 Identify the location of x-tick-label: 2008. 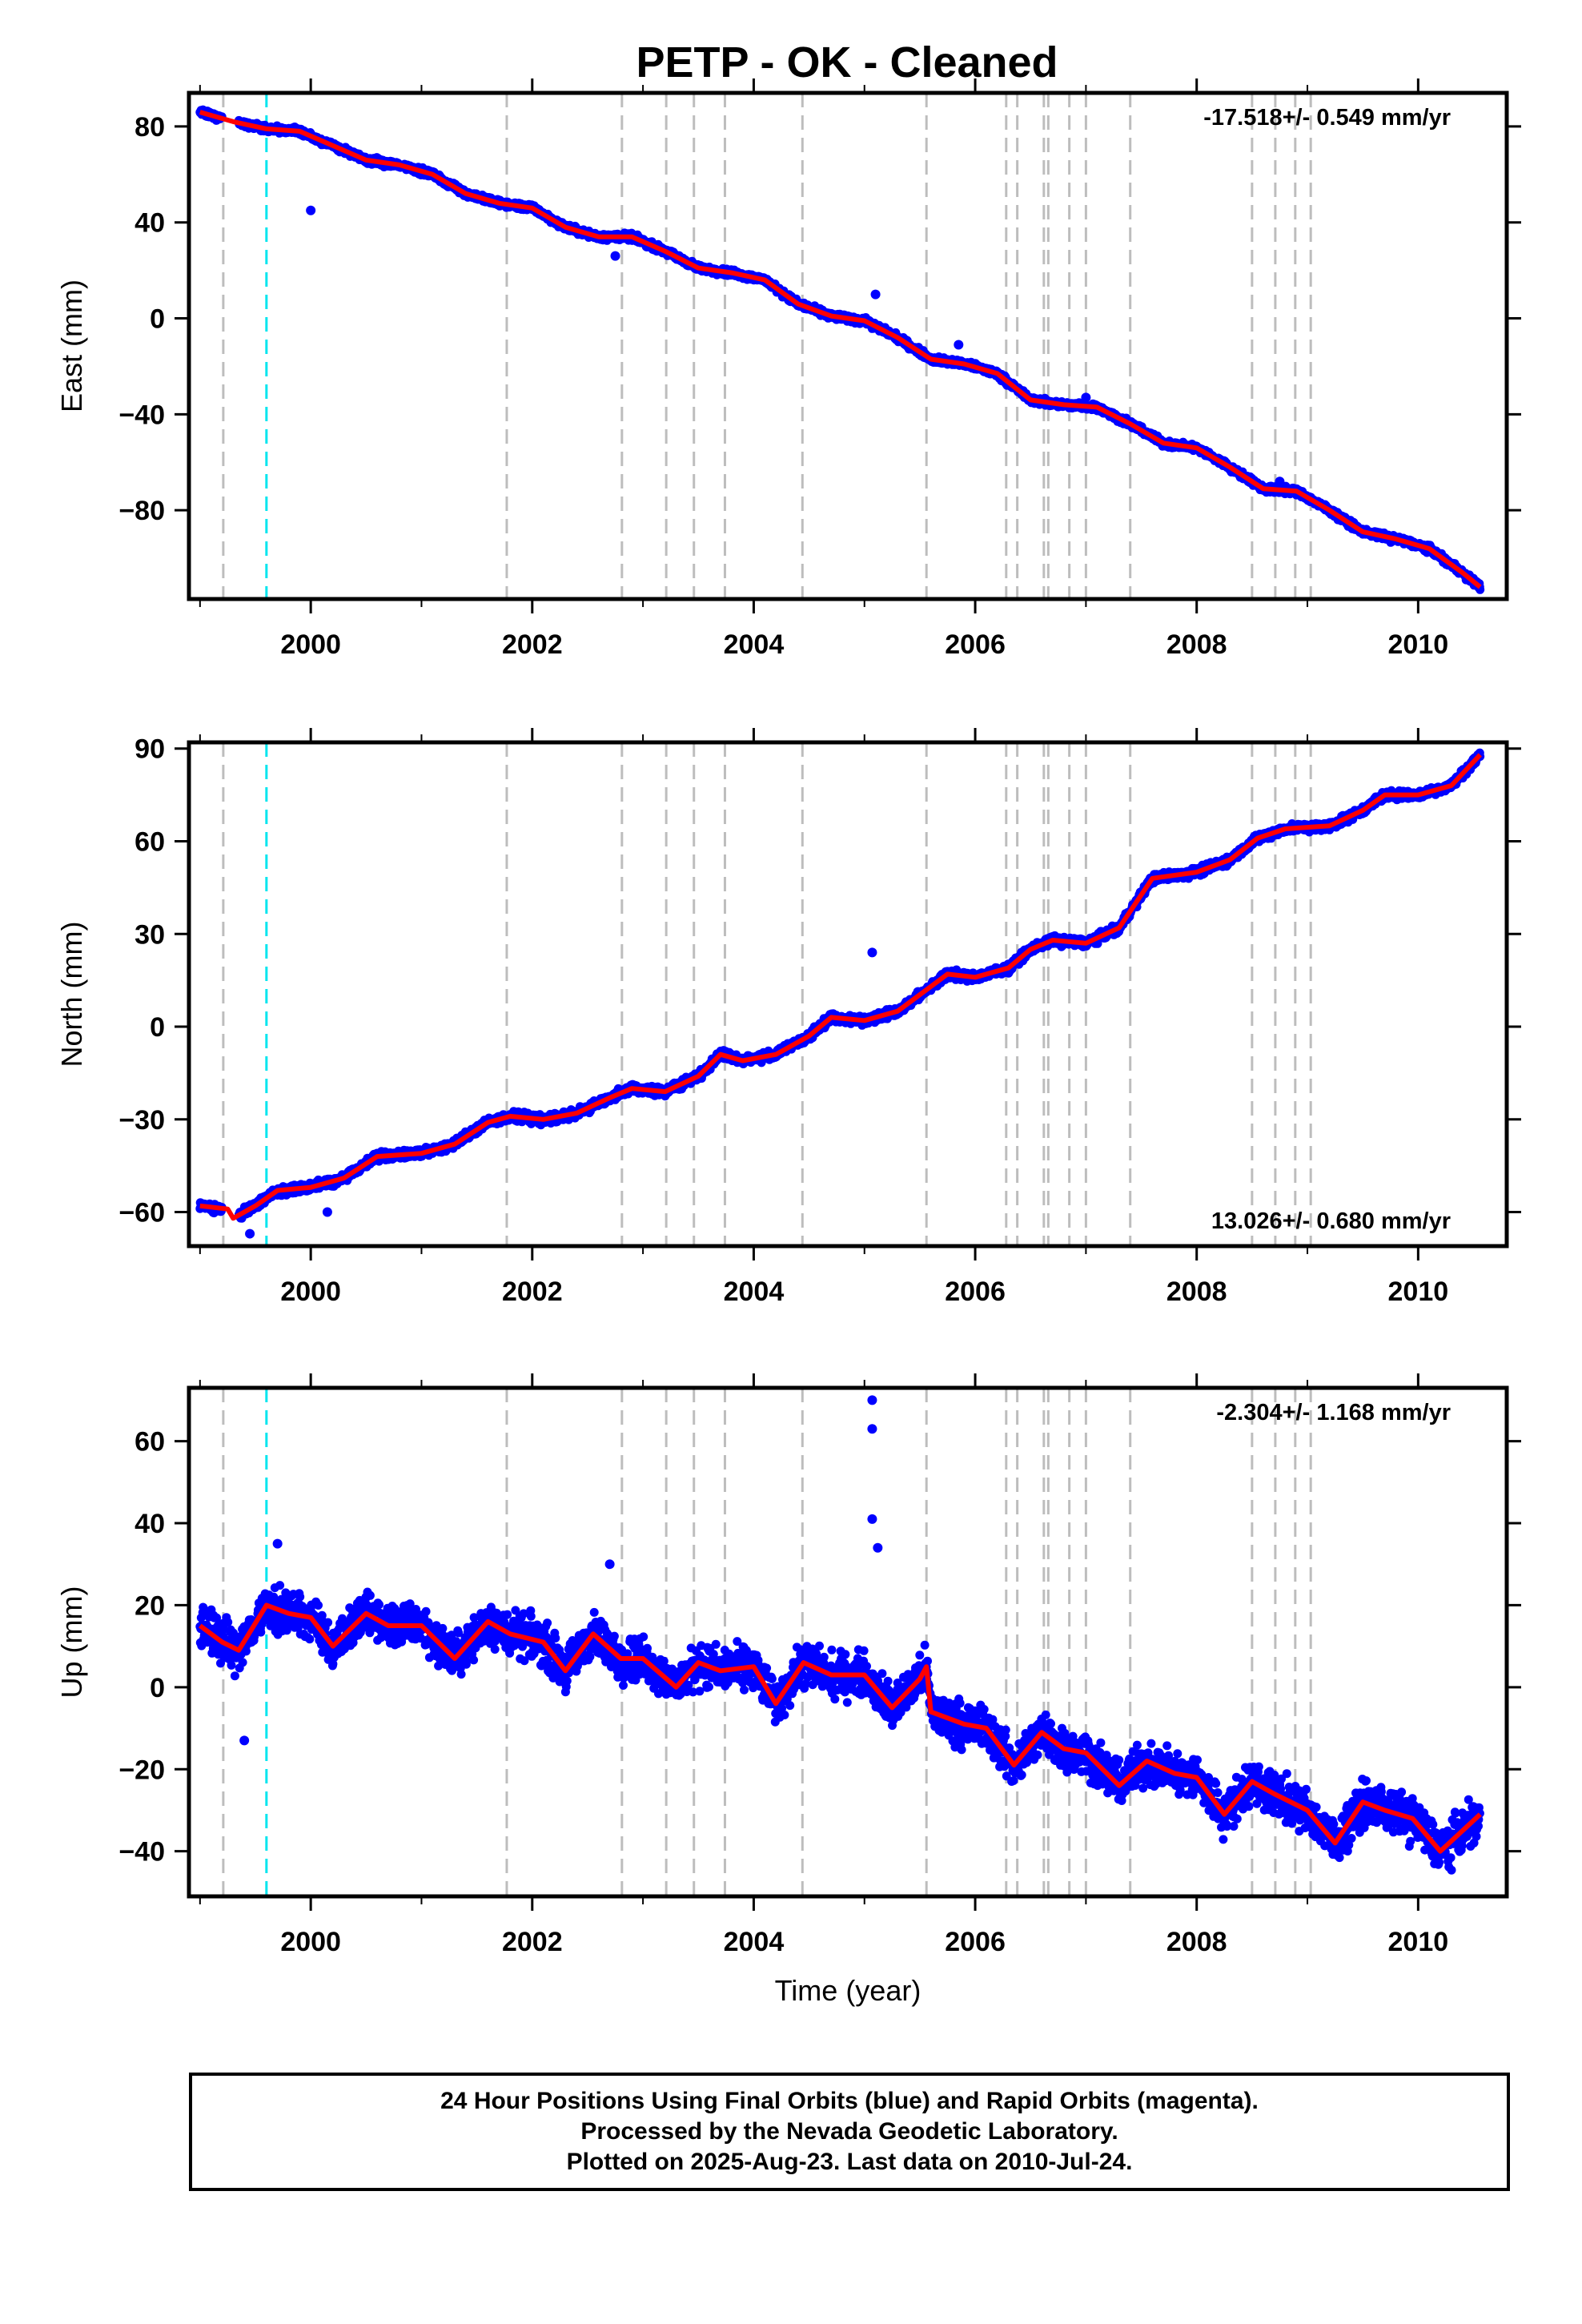
(1196, 644).